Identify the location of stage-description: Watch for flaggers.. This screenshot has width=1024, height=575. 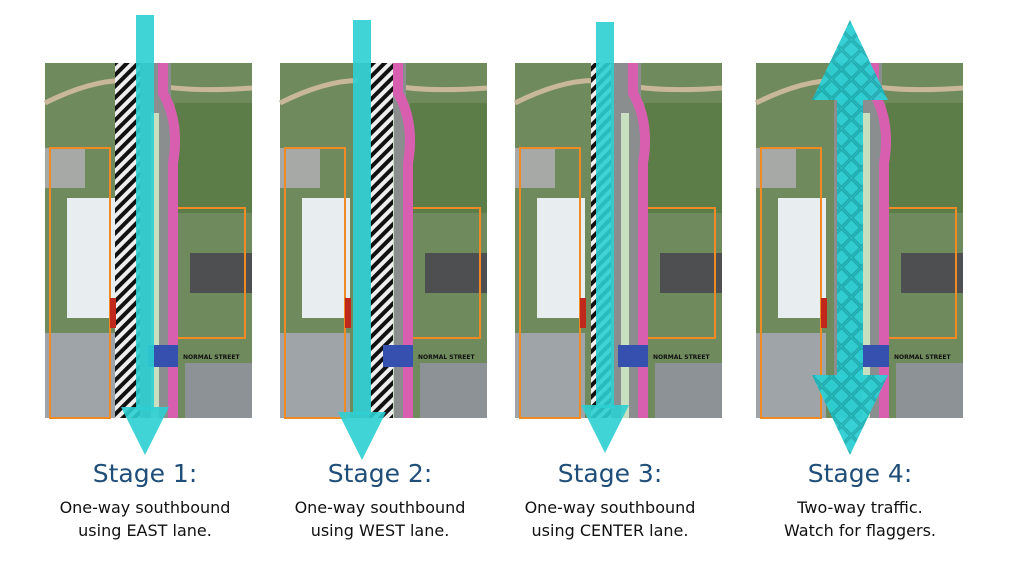
(860, 530).